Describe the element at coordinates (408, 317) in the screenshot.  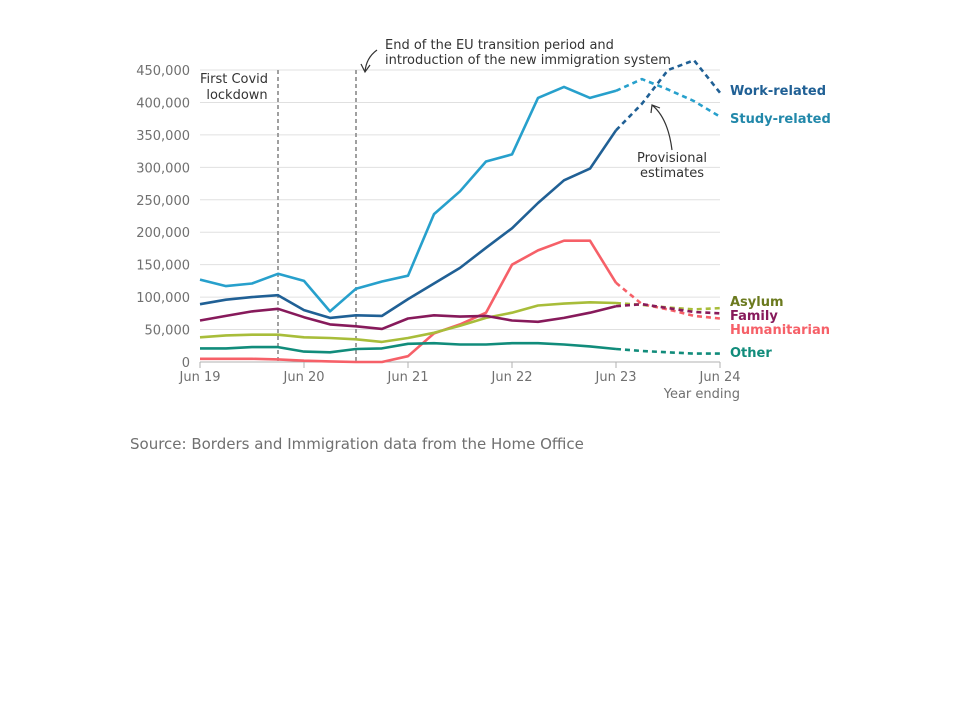
I see `family-line` at that location.